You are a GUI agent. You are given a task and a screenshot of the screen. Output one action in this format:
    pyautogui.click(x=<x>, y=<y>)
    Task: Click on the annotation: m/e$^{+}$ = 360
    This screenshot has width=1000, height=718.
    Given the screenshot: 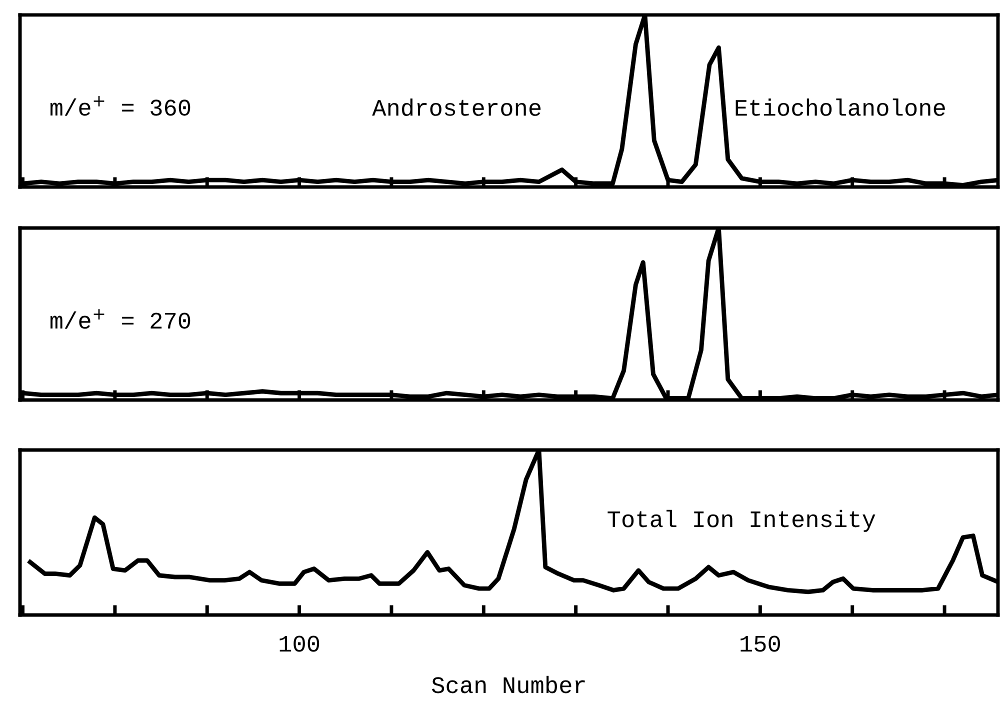 What is the action you would take?
    pyautogui.click(x=120, y=106)
    